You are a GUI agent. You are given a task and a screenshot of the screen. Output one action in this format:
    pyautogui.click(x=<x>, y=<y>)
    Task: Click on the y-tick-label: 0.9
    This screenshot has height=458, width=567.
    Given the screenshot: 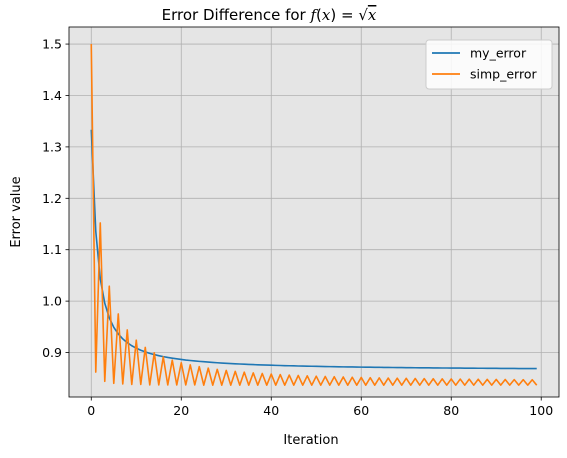 What is the action you would take?
    pyautogui.click(x=52, y=352)
    